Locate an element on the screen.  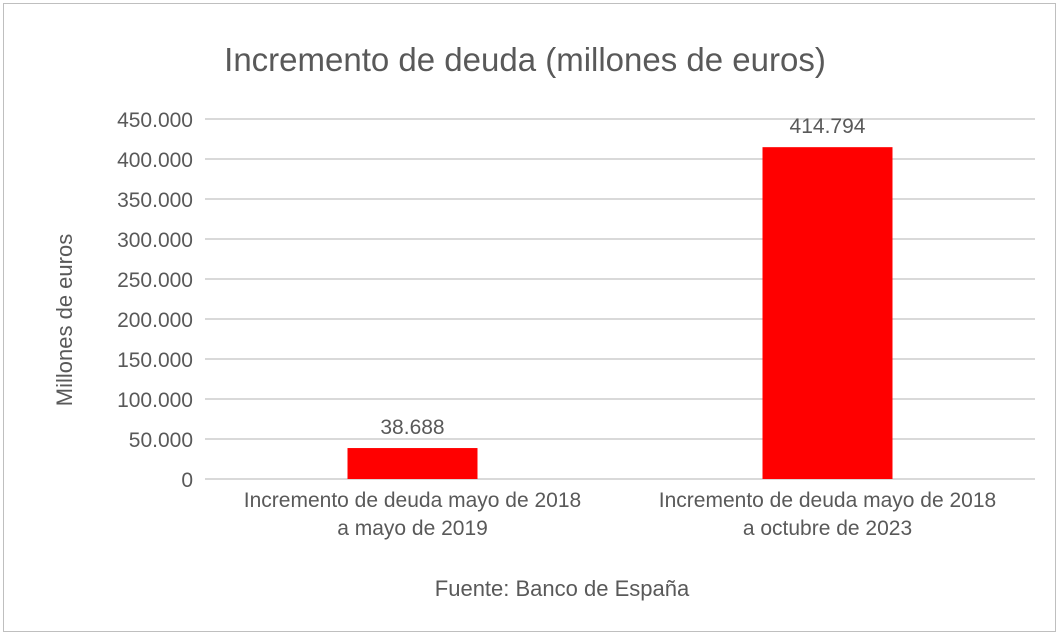
y-tick-label: 250.000 is located at coordinates (155, 280).